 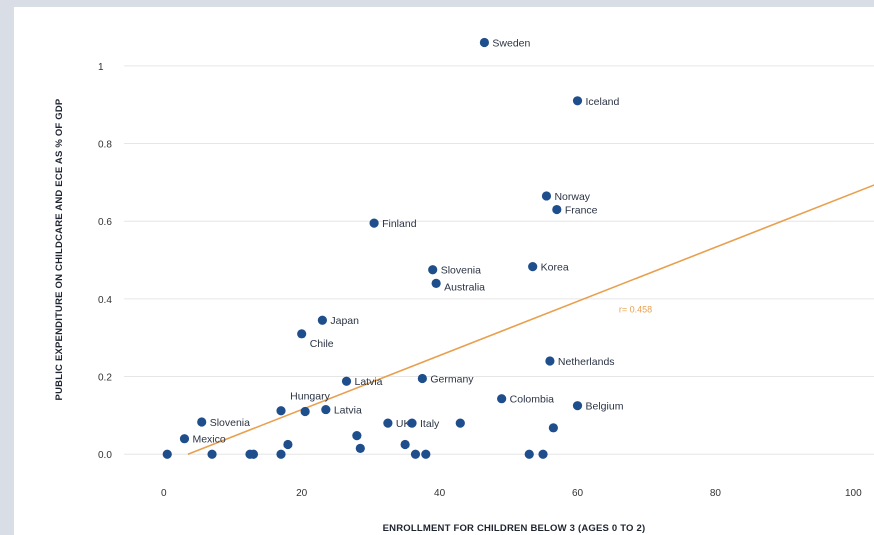 What do you see at coordinates (430, 424) in the screenshot?
I see `point-label: Italy` at bounding box center [430, 424].